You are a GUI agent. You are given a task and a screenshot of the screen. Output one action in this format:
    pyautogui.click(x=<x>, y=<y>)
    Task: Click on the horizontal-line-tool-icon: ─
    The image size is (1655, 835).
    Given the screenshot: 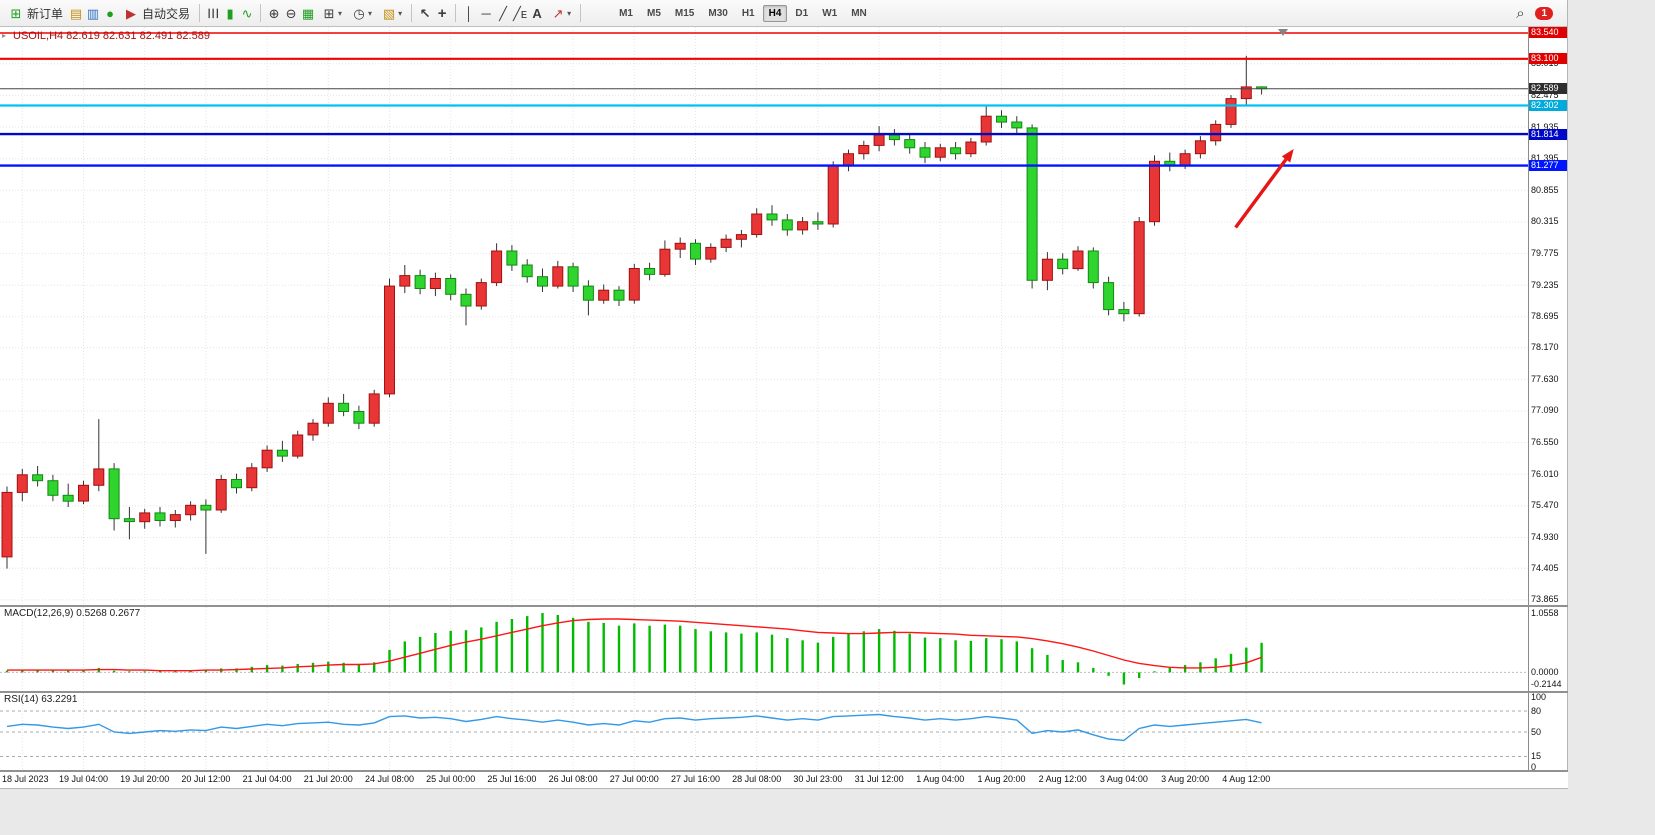 What is the action you would take?
    pyautogui.click(x=486, y=13)
    